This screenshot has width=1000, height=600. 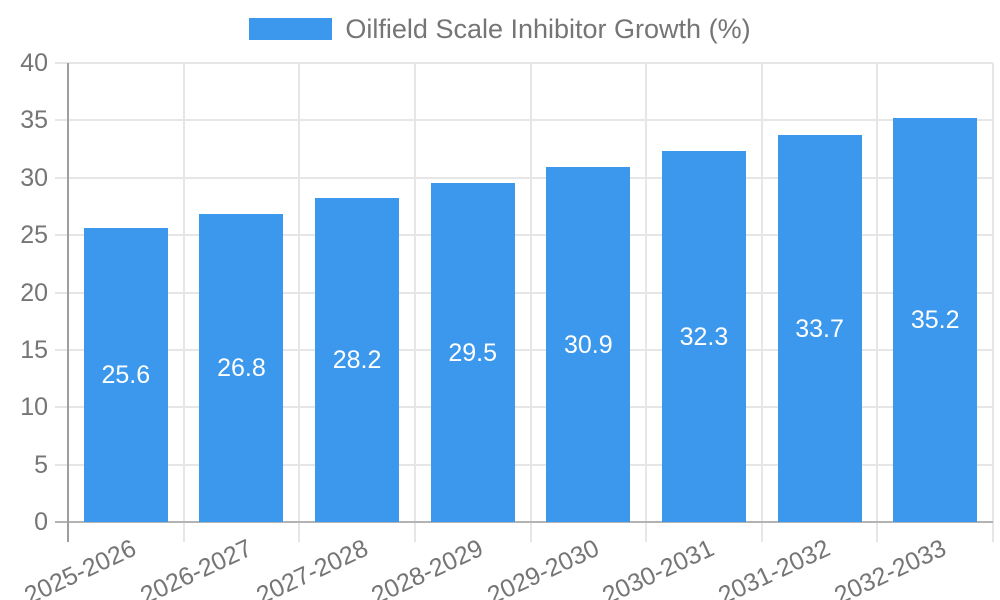 I want to click on y-axis-tick-label: 35, so click(x=34, y=120).